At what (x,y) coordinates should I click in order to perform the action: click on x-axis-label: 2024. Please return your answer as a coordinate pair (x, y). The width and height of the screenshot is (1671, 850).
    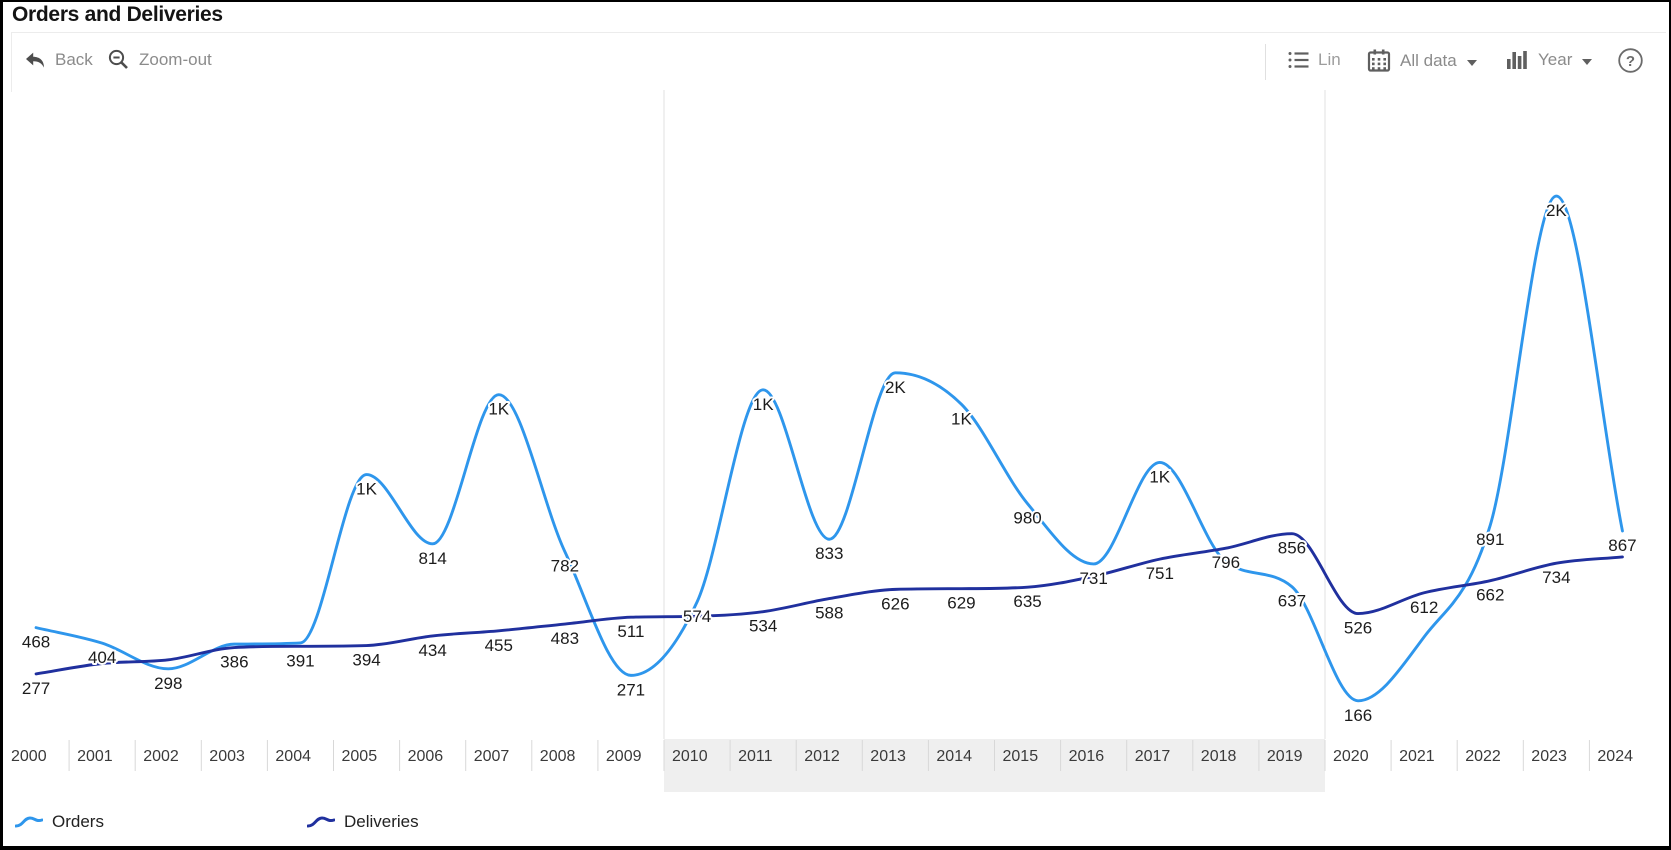
    Looking at the image, I should click on (1615, 756).